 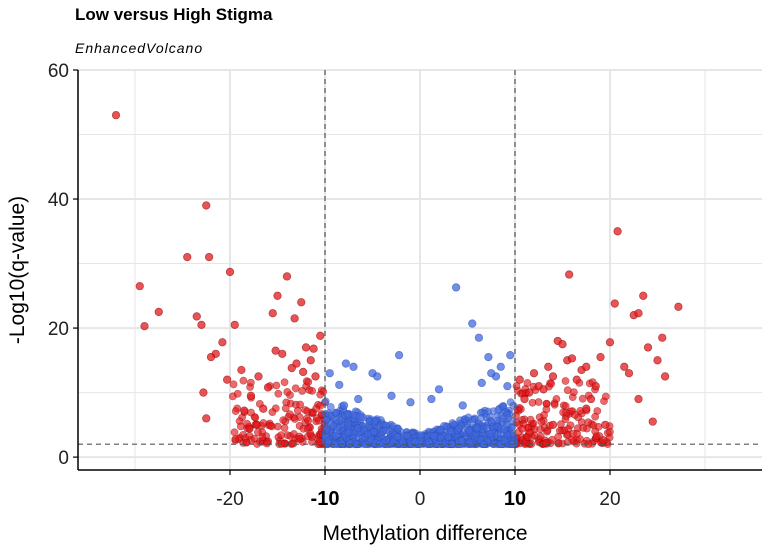 I want to click on y-tick-label: 60, so click(x=58, y=71).